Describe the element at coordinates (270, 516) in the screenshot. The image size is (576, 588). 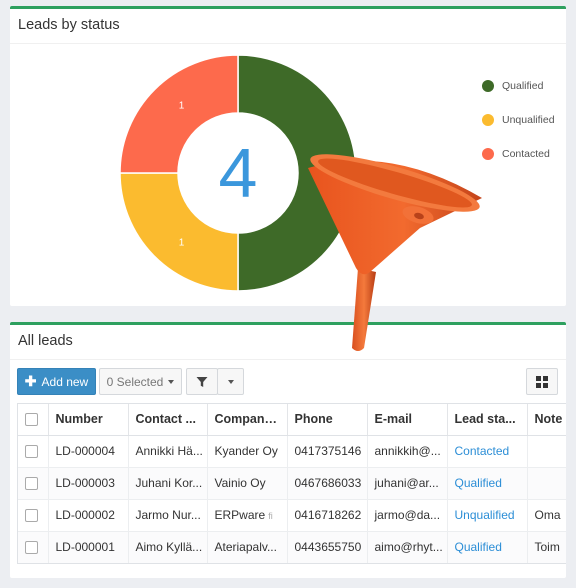
I see `company-suffix: fi` at that location.